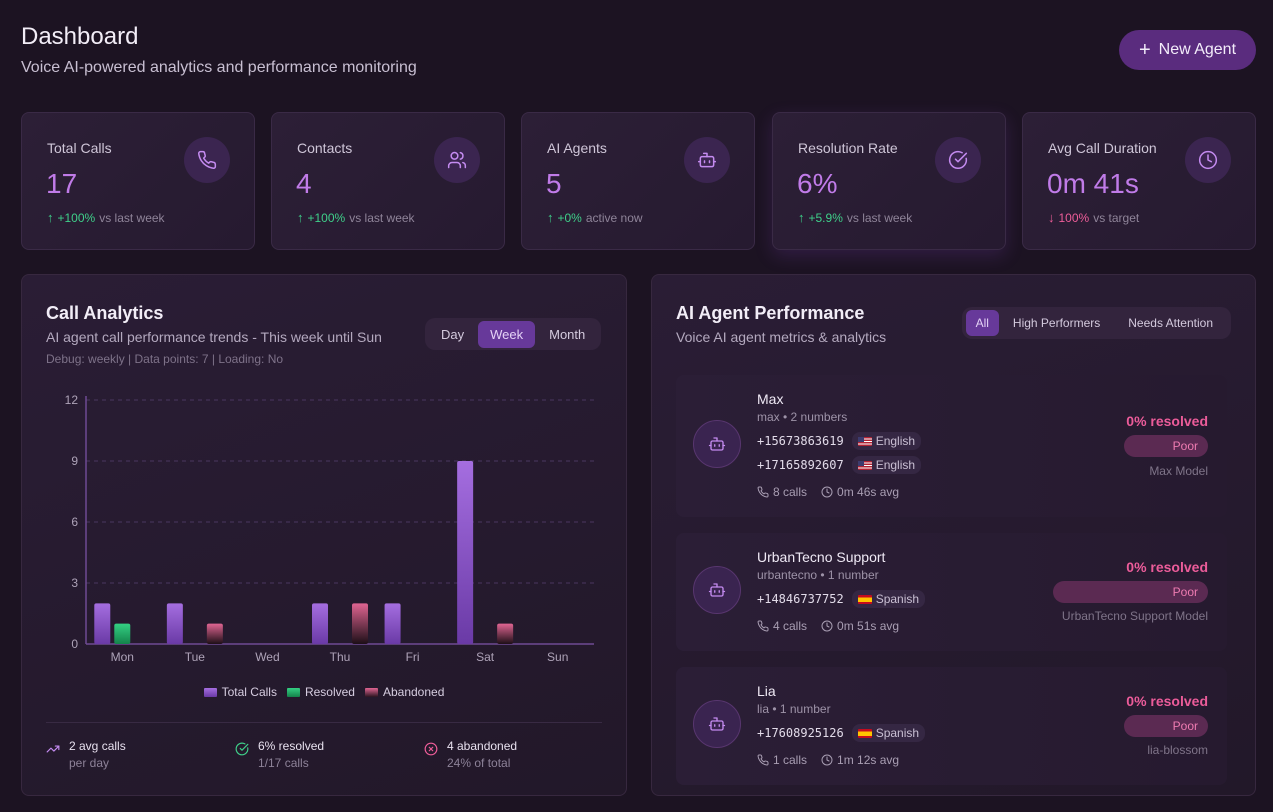  What do you see at coordinates (507, 334) in the screenshot?
I see `period-week-button: Week` at bounding box center [507, 334].